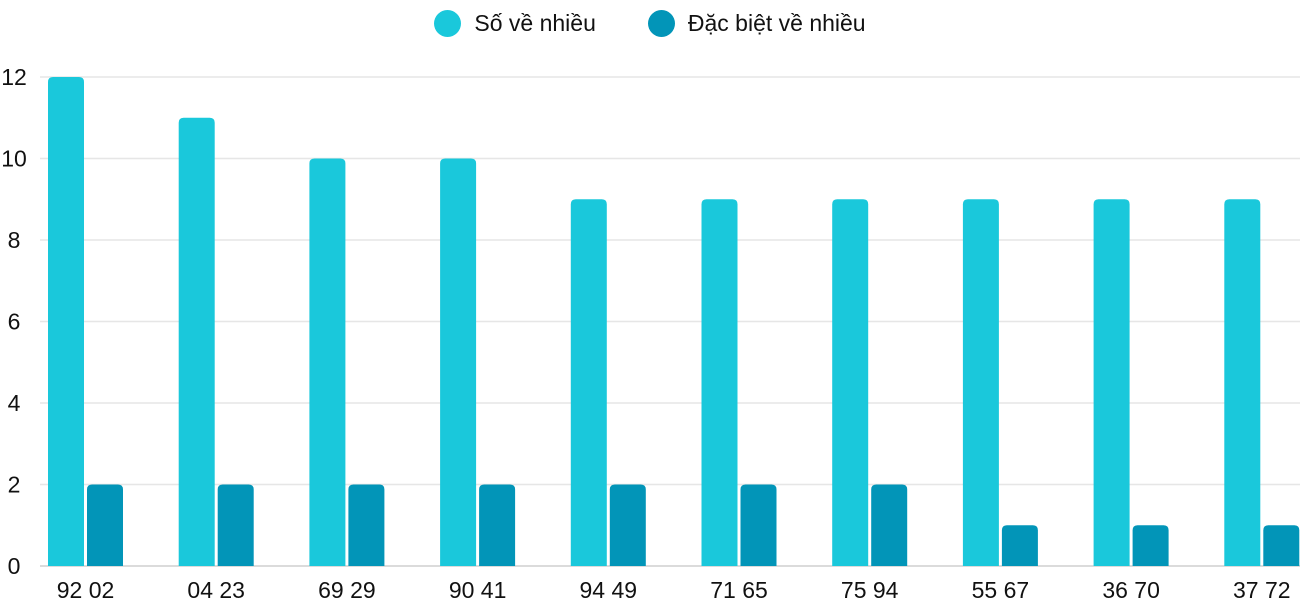 The image size is (1300, 600). What do you see at coordinates (14, 322) in the screenshot?
I see `y-tick-label: 6` at bounding box center [14, 322].